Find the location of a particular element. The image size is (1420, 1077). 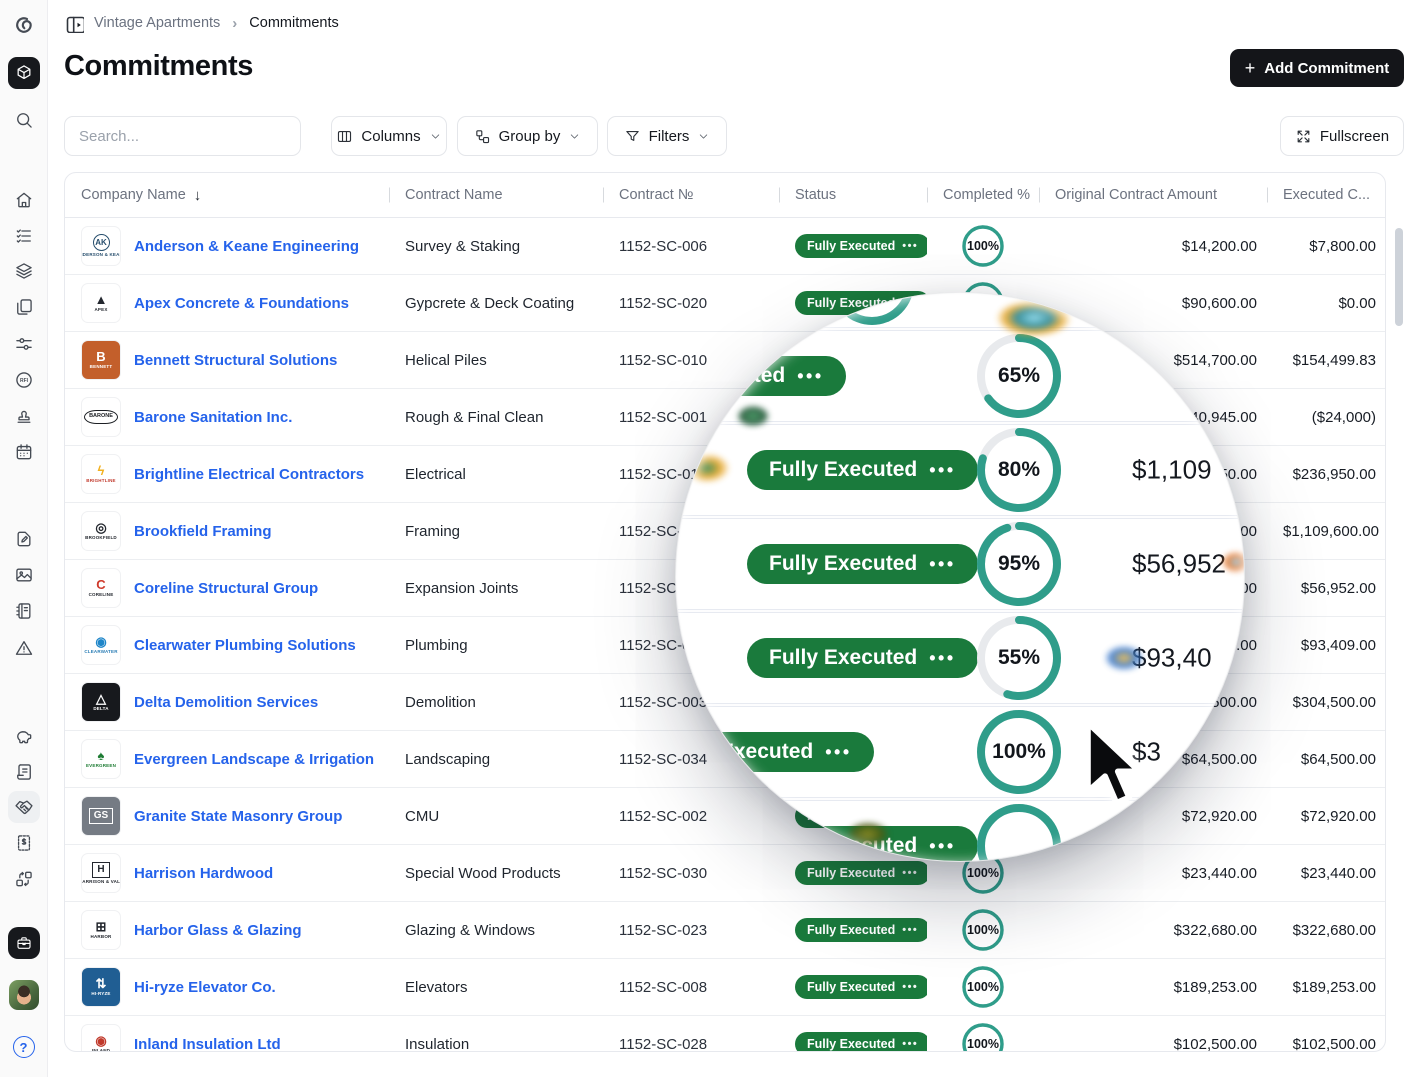

company-link: Harbor Glass & Glazing is located at coordinates (218, 930).